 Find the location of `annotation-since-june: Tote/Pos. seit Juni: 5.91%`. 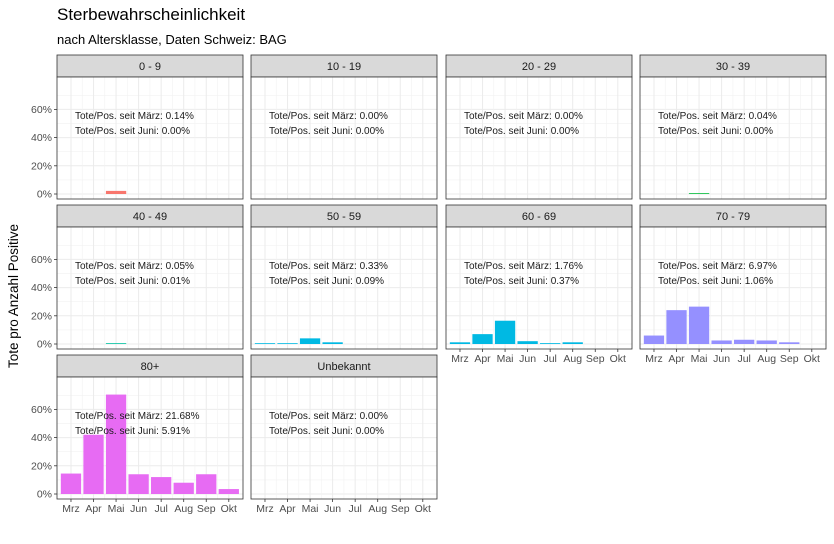

annotation-since-june: Tote/Pos. seit Juni: 5.91% is located at coordinates (132, 431).